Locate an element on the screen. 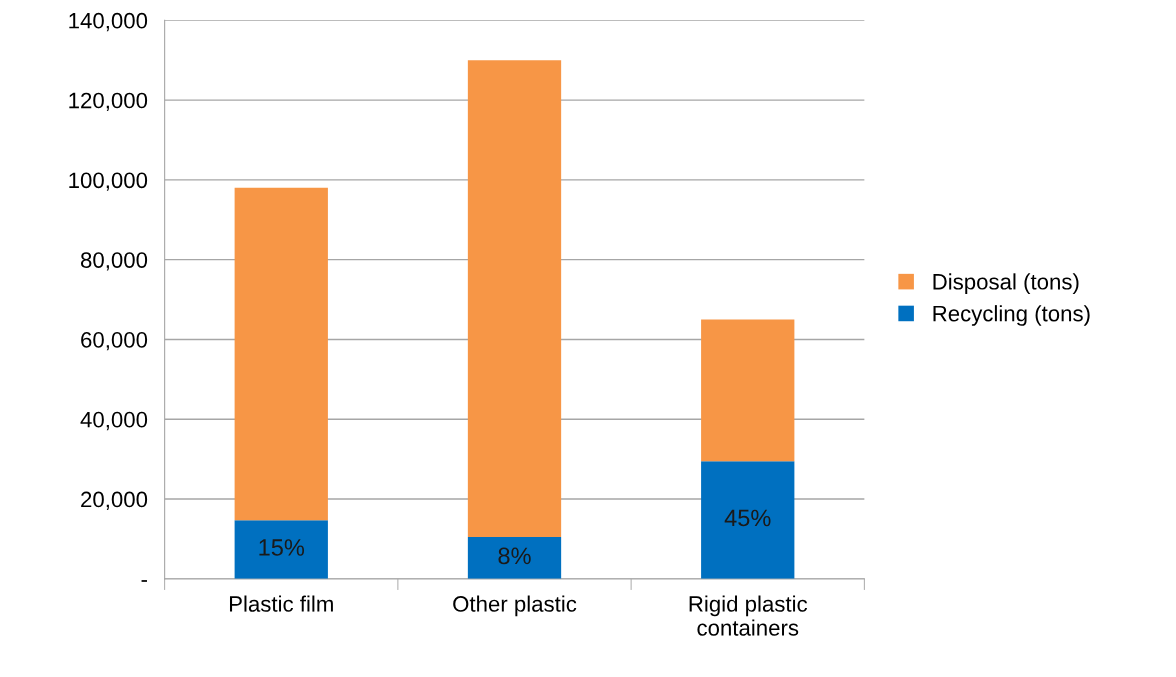 The height and width of the screenshot is (677, 1176). legend-label: Recycling (tons) is located at coordinates (1011, 315).